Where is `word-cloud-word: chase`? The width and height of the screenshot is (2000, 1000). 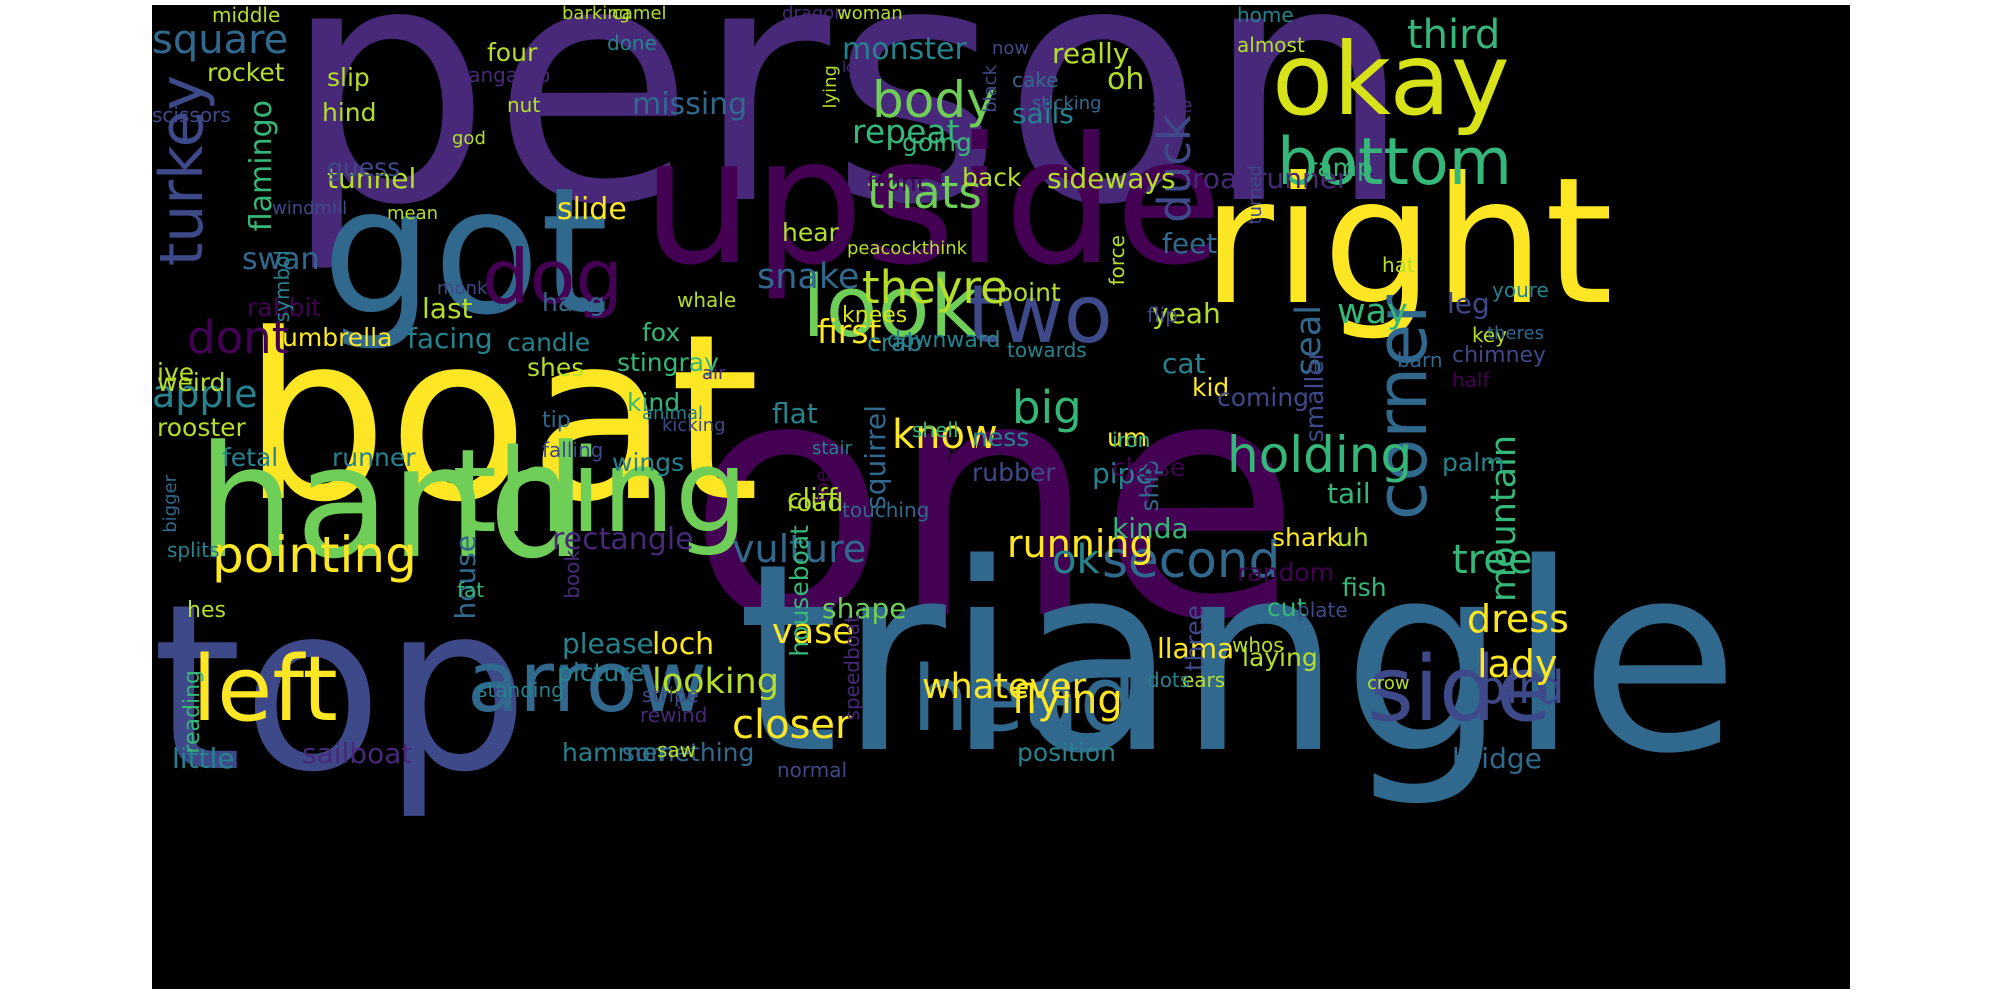 word-cloud-word: chase is located at coordinates (1149, 467).